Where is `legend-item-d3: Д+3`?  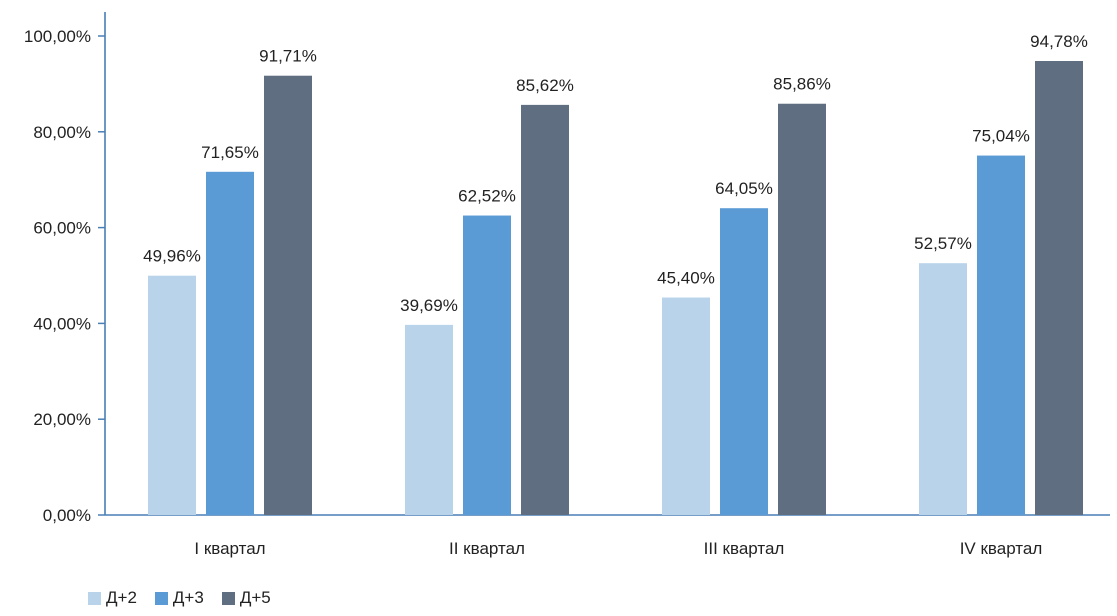
legend-item-d3: Д+3 is located at coordinates (179, 598).